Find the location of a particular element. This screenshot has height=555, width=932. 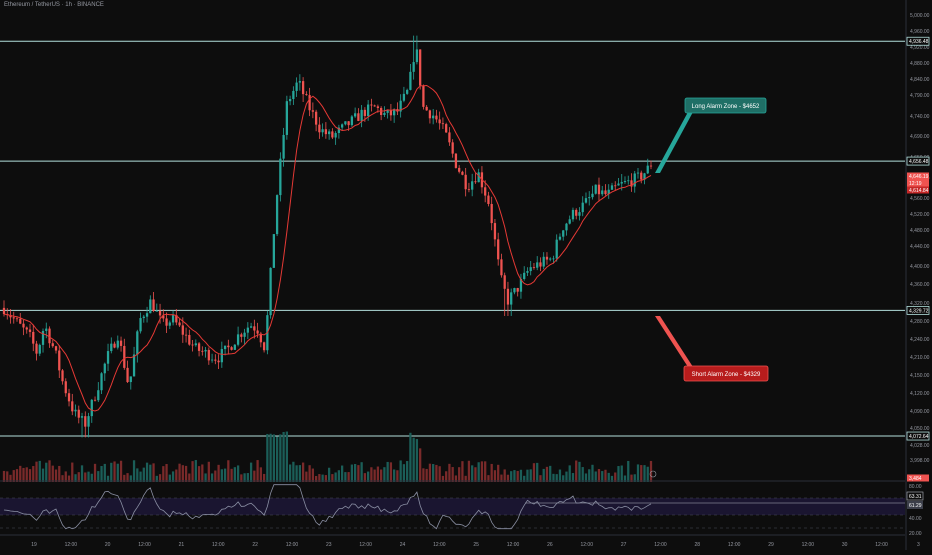

y-tick-label: 4,920.00 is located at coordinates (920, 48).